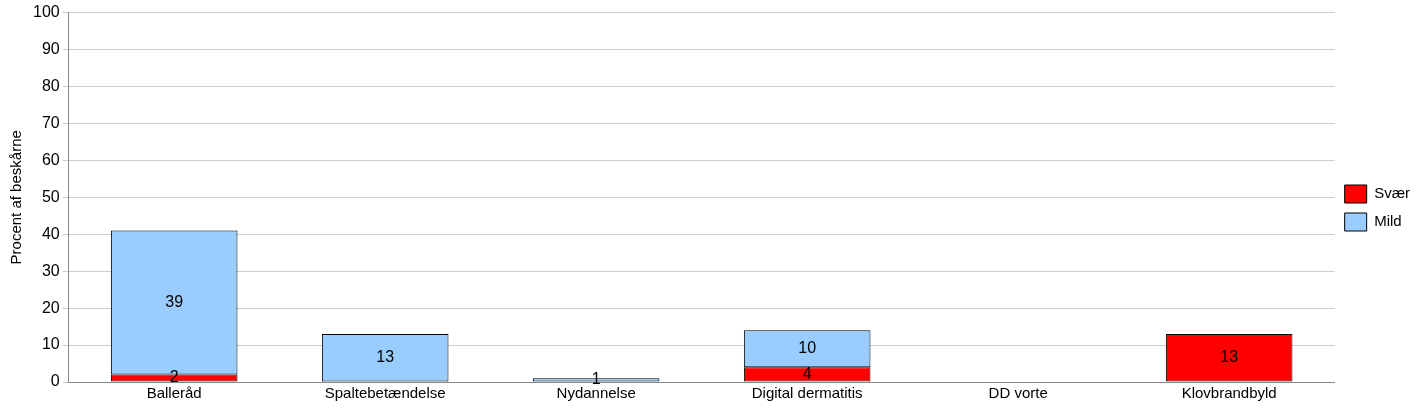  Describe the element at coordinates (46, 12) in the screenshot. I see `y-tick-label: 100` at that location.